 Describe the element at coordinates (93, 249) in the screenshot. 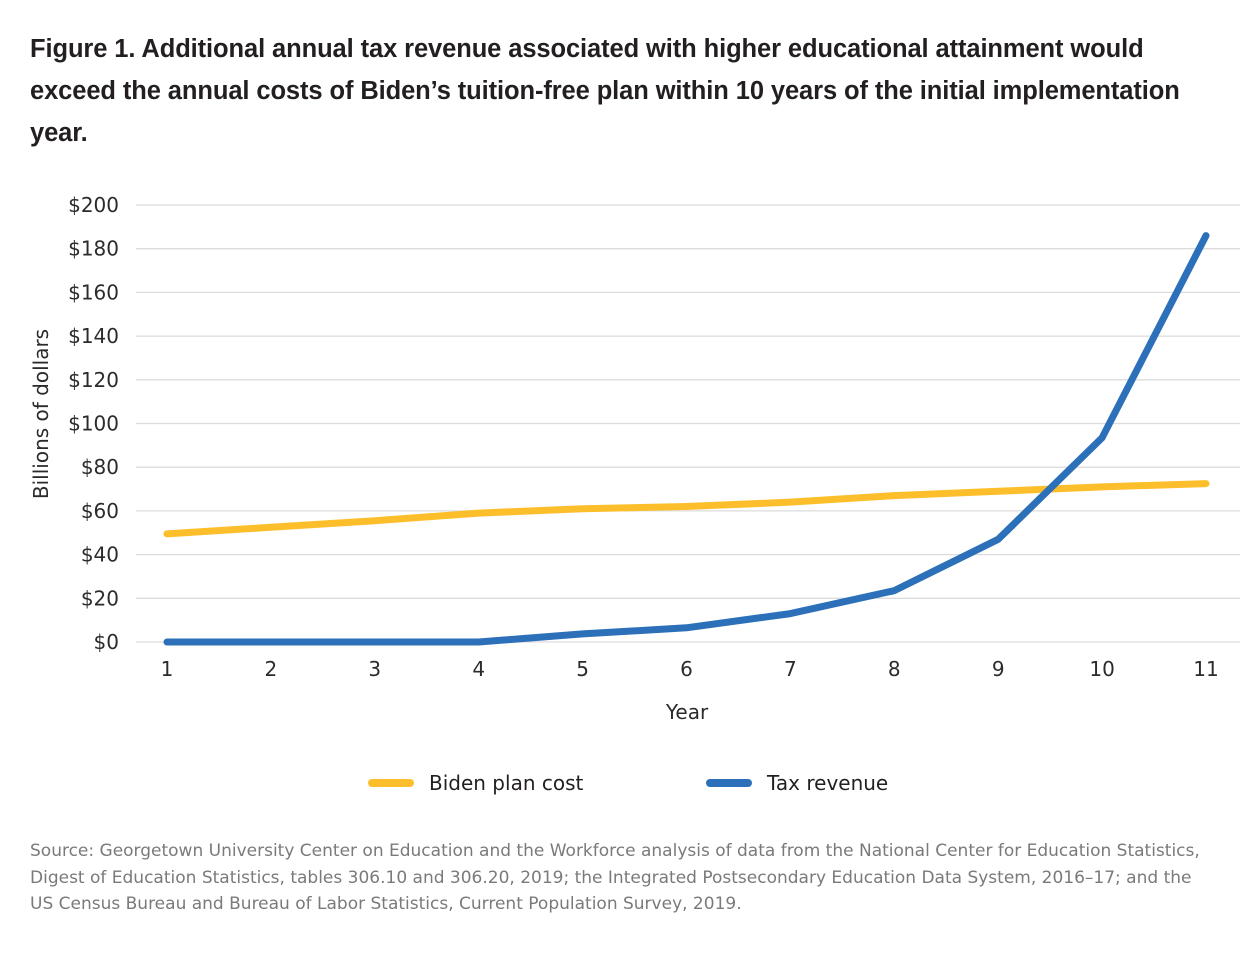

I see `y-tick-label: $180` at that location.